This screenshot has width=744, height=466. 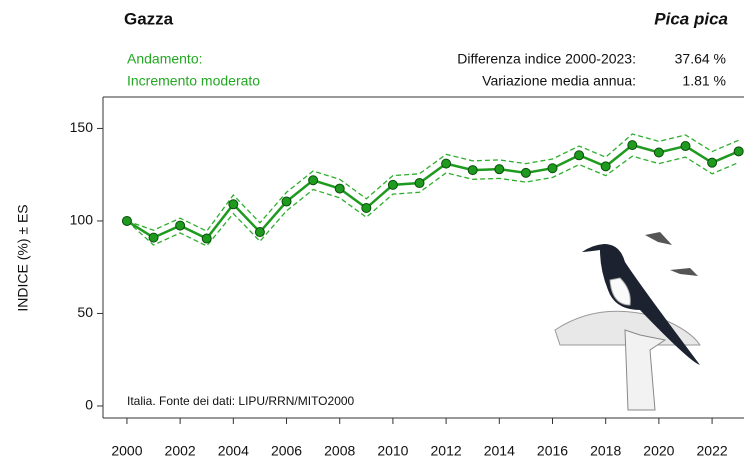 I want to click on magpie-illustration, so click(x=627, y=321).